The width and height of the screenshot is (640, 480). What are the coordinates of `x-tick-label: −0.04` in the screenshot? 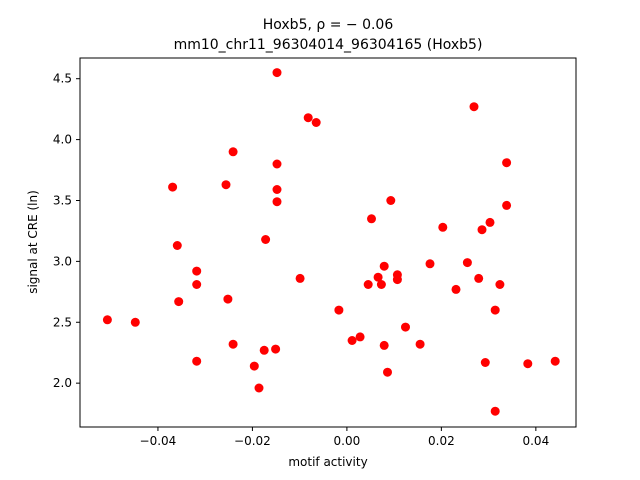 It's located at (158, 441).